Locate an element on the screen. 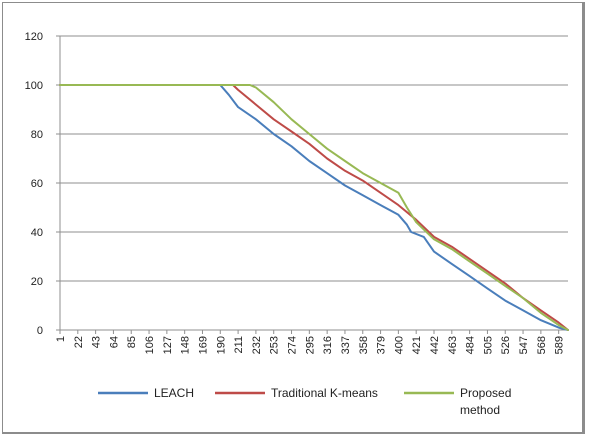  x-tick-label: 400 is located at coordinates (399, 345).